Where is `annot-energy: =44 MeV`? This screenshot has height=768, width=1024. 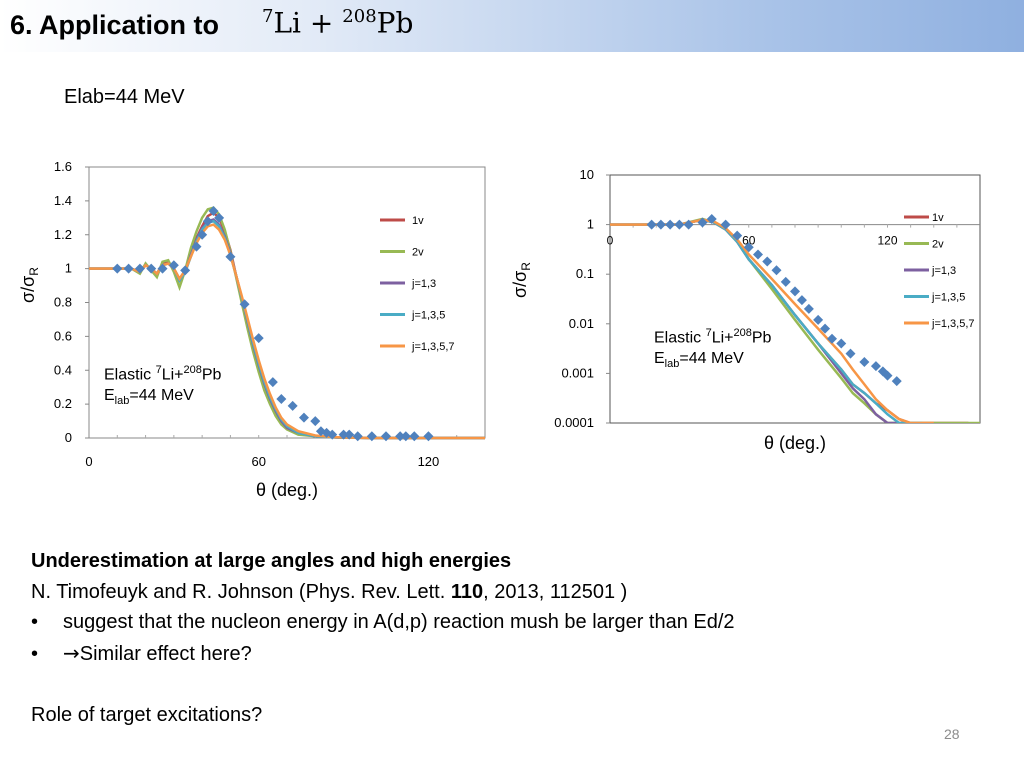
annot-energy: =44 MeV is located at coordinates (711, 359).